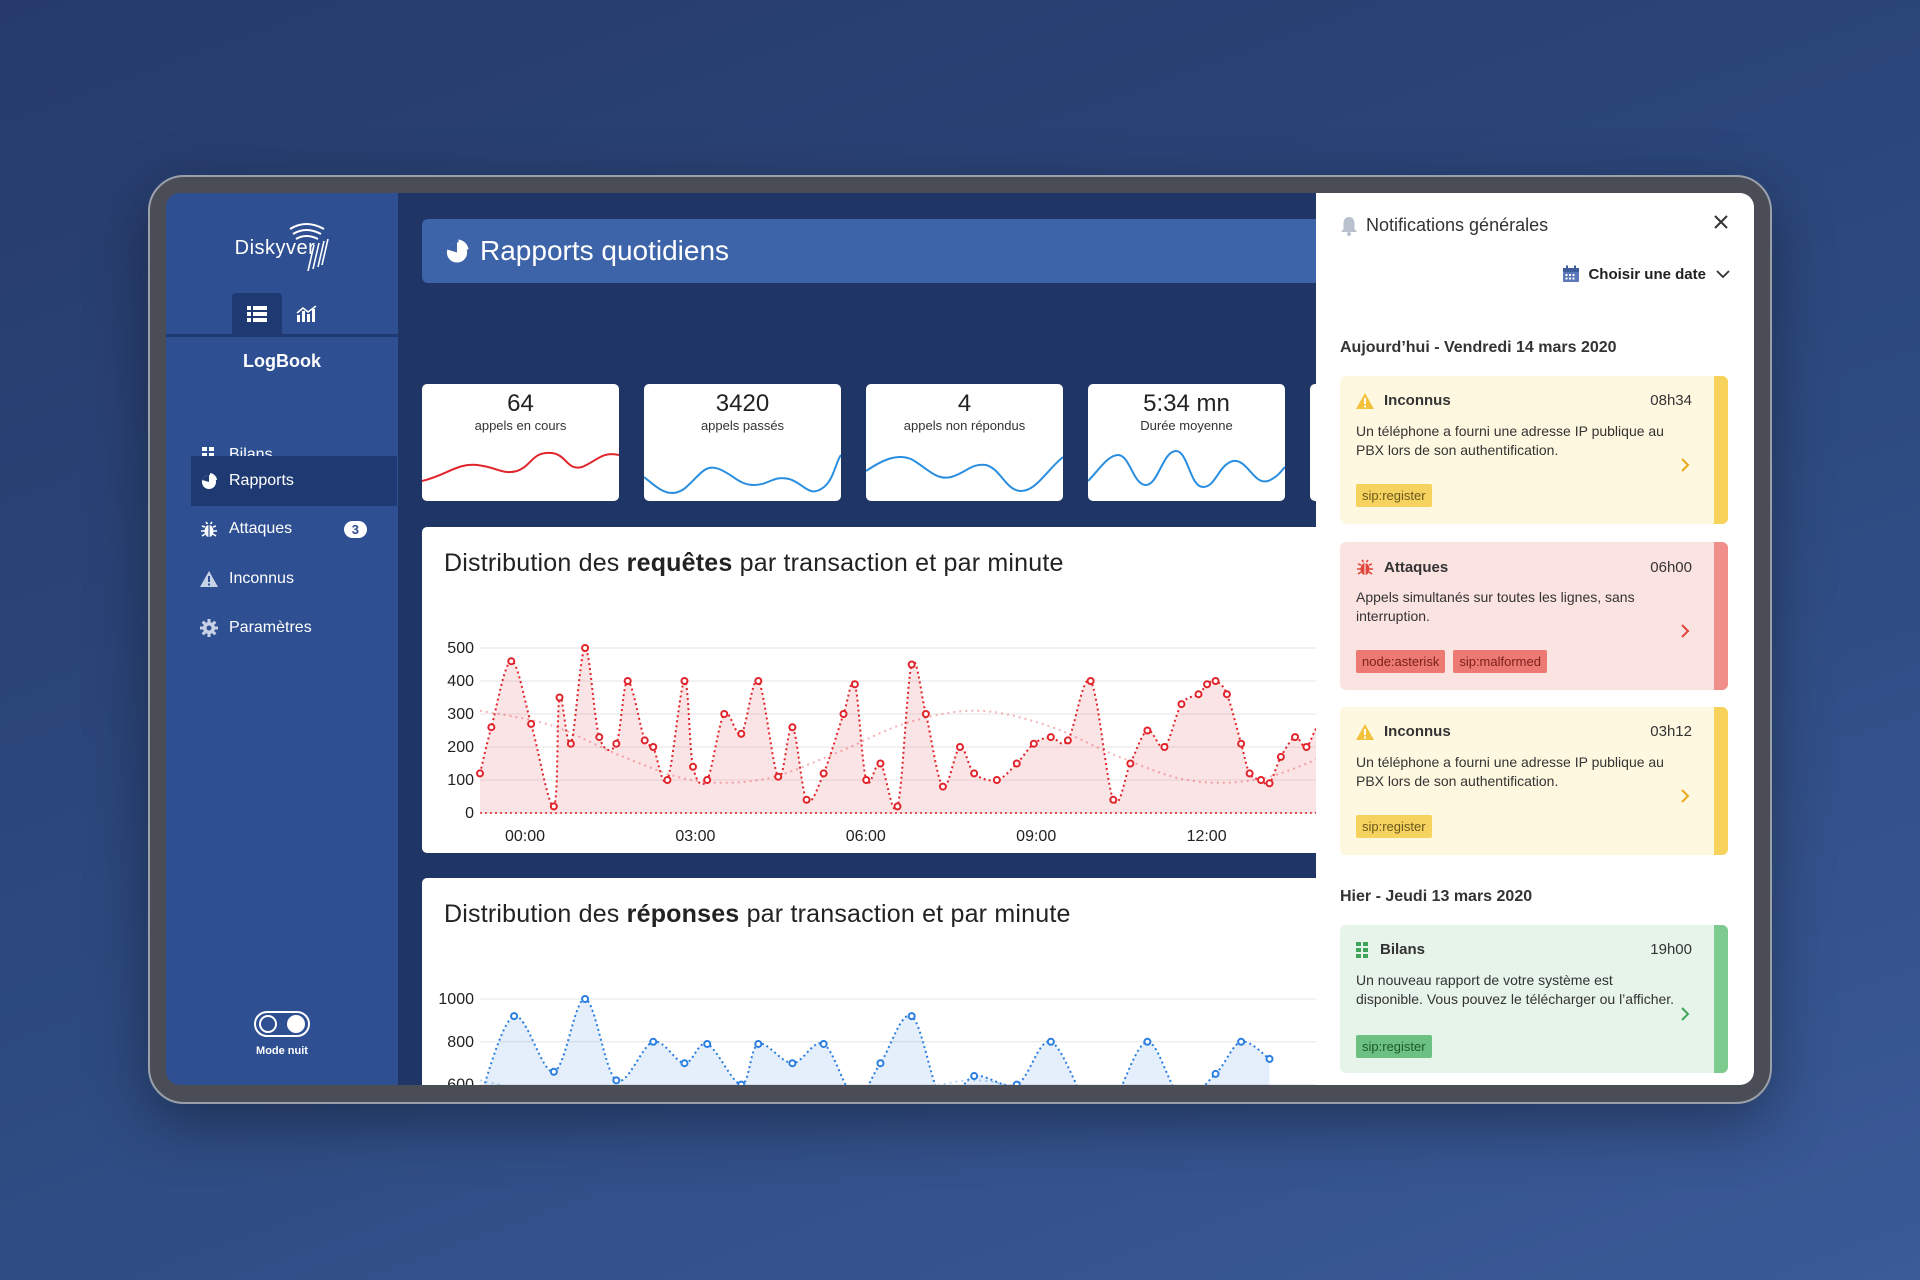 The height and width of the screenshot is (1280, 1920). I want to click on tag: node:asterisk, so click(1401, 661).